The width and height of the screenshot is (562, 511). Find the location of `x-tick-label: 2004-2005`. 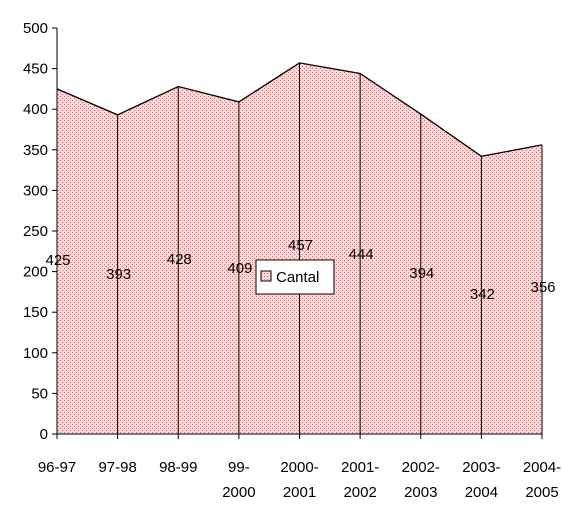

x-tick-label: 2004-2005 is located at coordinates (542, 480).